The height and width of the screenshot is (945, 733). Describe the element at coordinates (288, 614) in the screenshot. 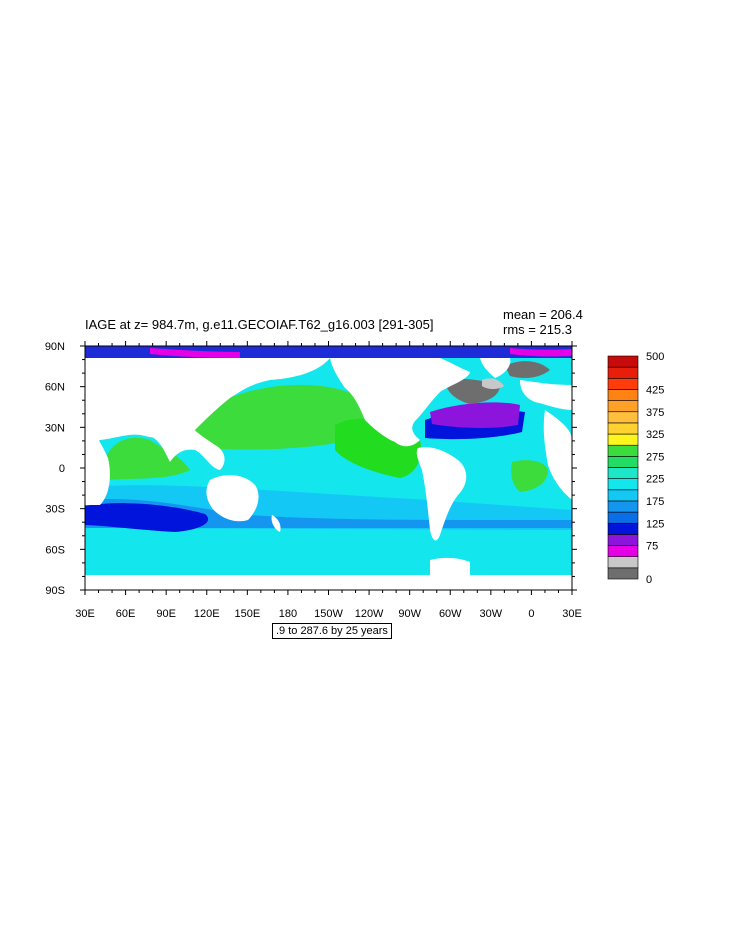

I see `x-tick-label: 180` at that location.